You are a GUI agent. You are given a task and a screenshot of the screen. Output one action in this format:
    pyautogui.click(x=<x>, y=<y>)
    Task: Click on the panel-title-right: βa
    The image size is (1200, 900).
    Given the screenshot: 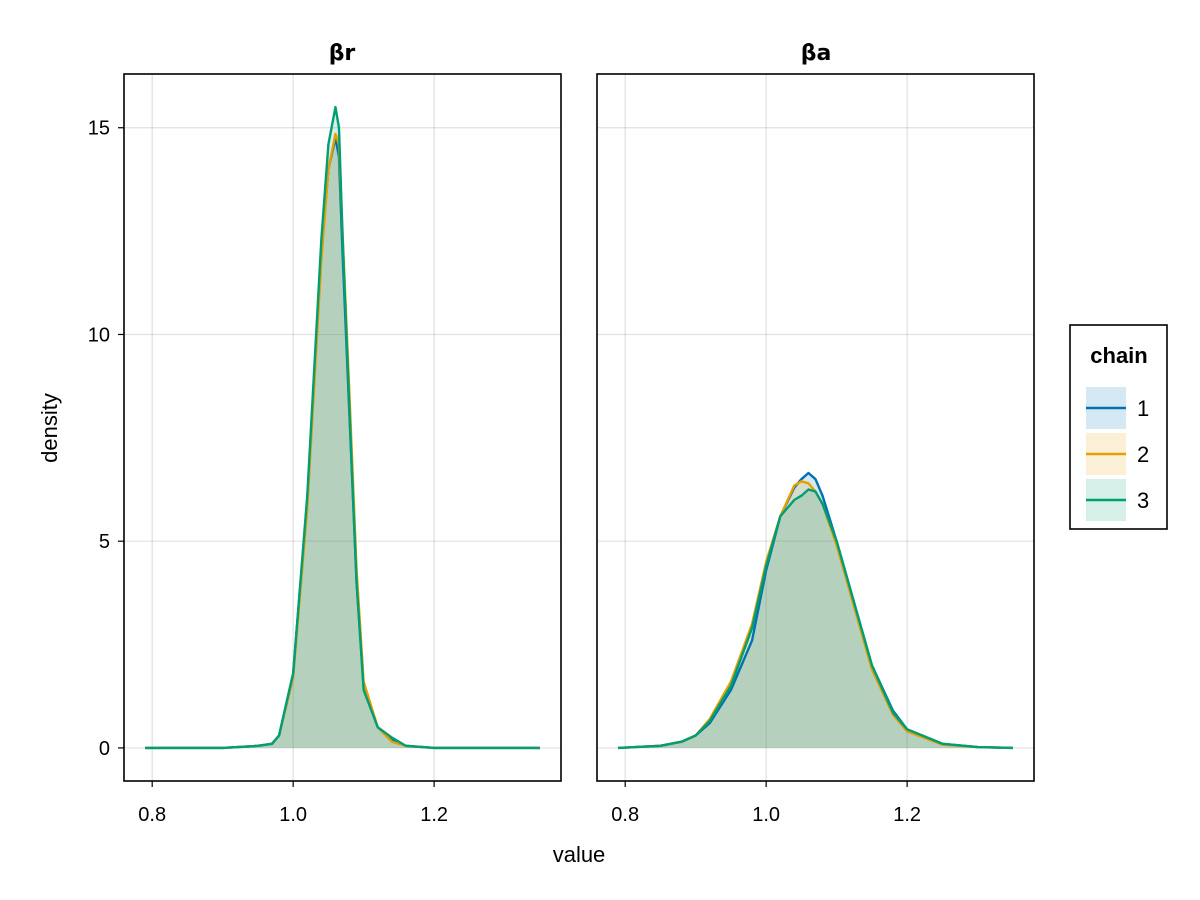 What is the action you would take?
    pyautogui.click(x=816, y=53)
    